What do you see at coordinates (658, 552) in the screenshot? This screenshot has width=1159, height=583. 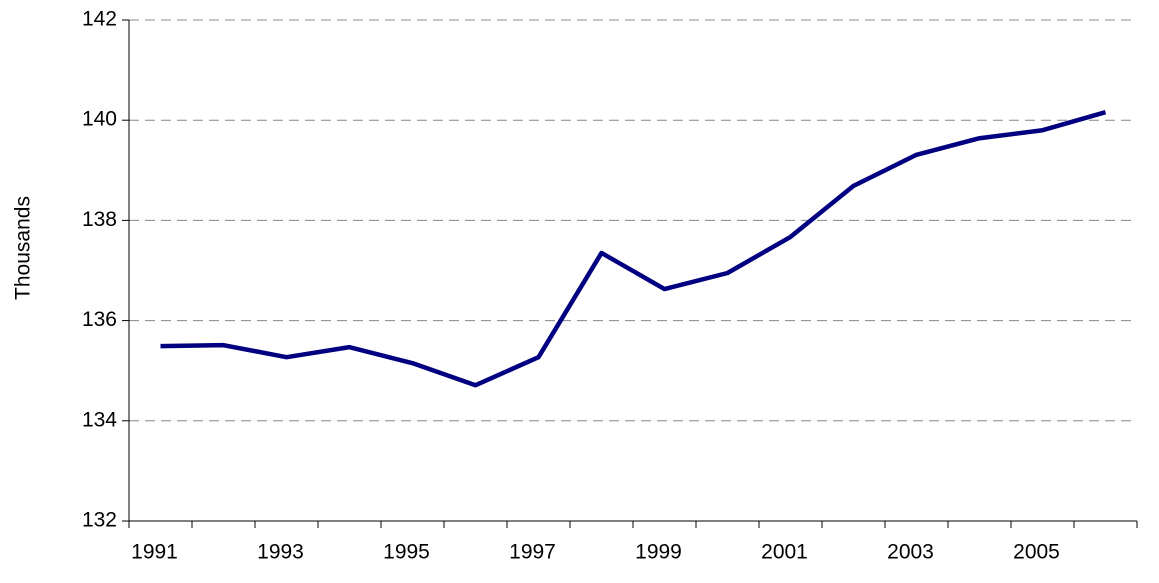 I see `x-tick-label: 1999` at bounding box center [658, 552].